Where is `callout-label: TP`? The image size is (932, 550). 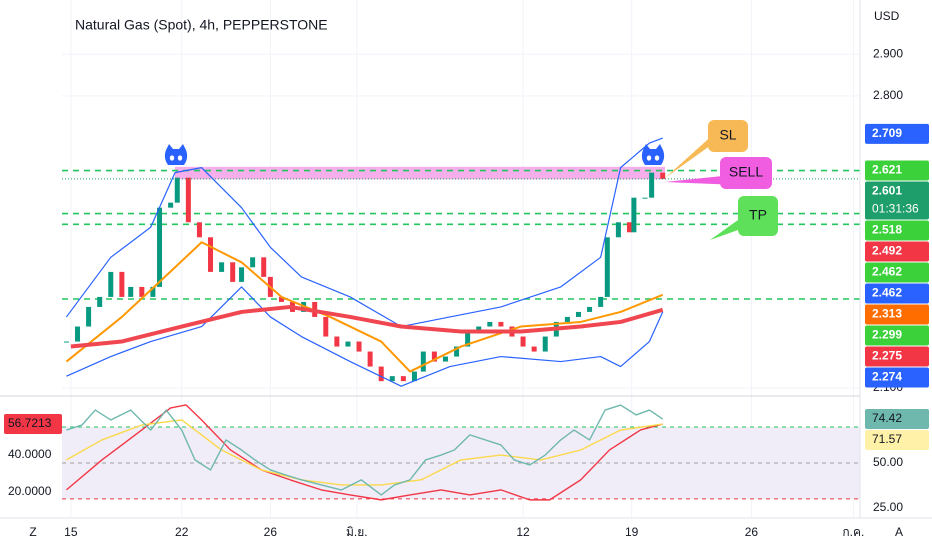 callout-label: TP is located at coordinates (758, 215).